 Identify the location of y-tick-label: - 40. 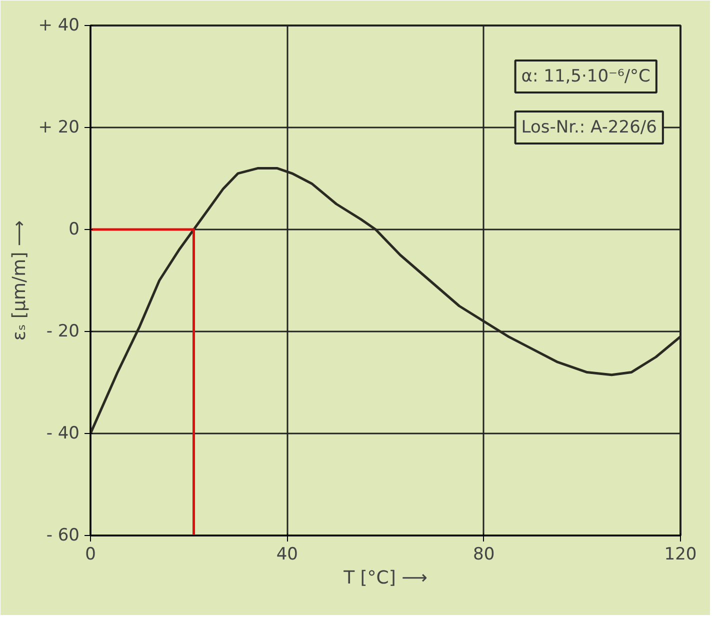
(63, 434).